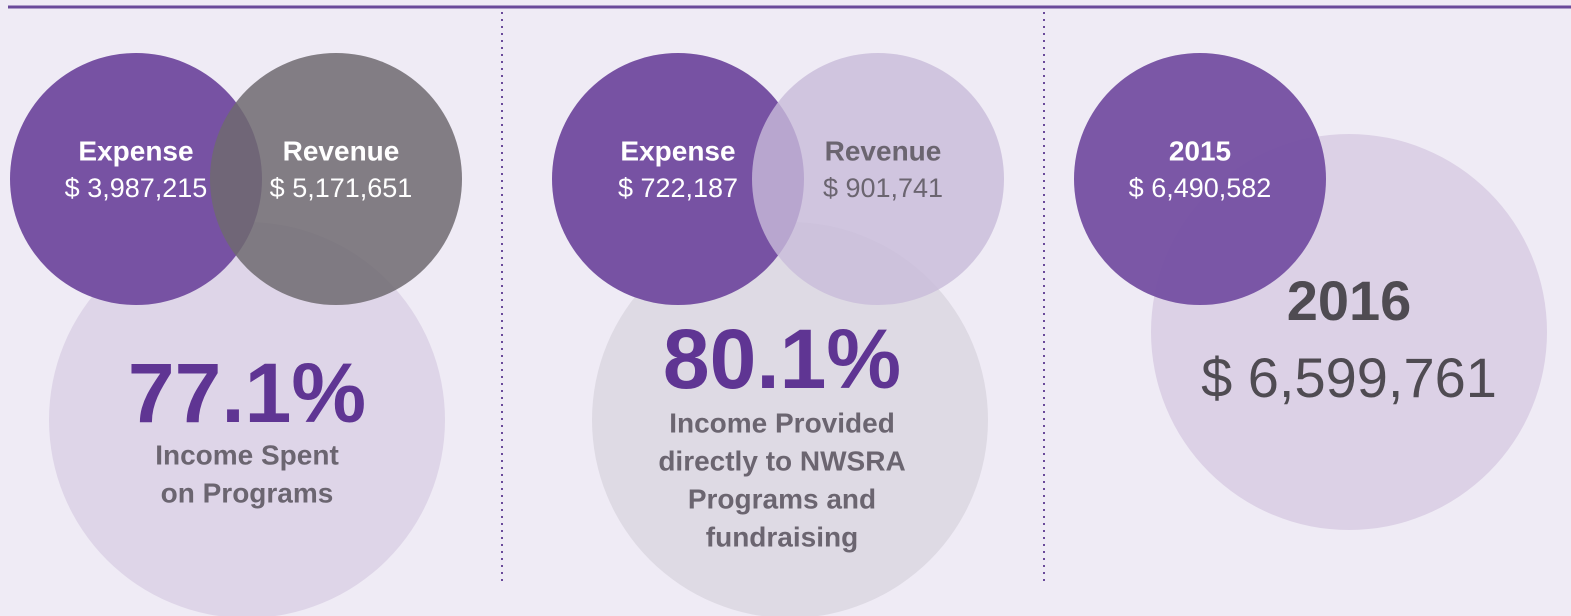 This screenshot has height=616, width=1571. I want to click on value: $ 3,987,215, so click(136, 188).